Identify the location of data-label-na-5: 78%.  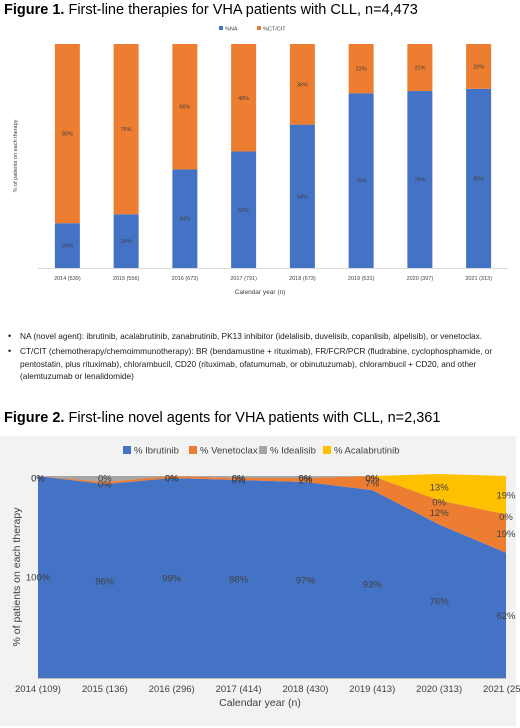
(361, 182).